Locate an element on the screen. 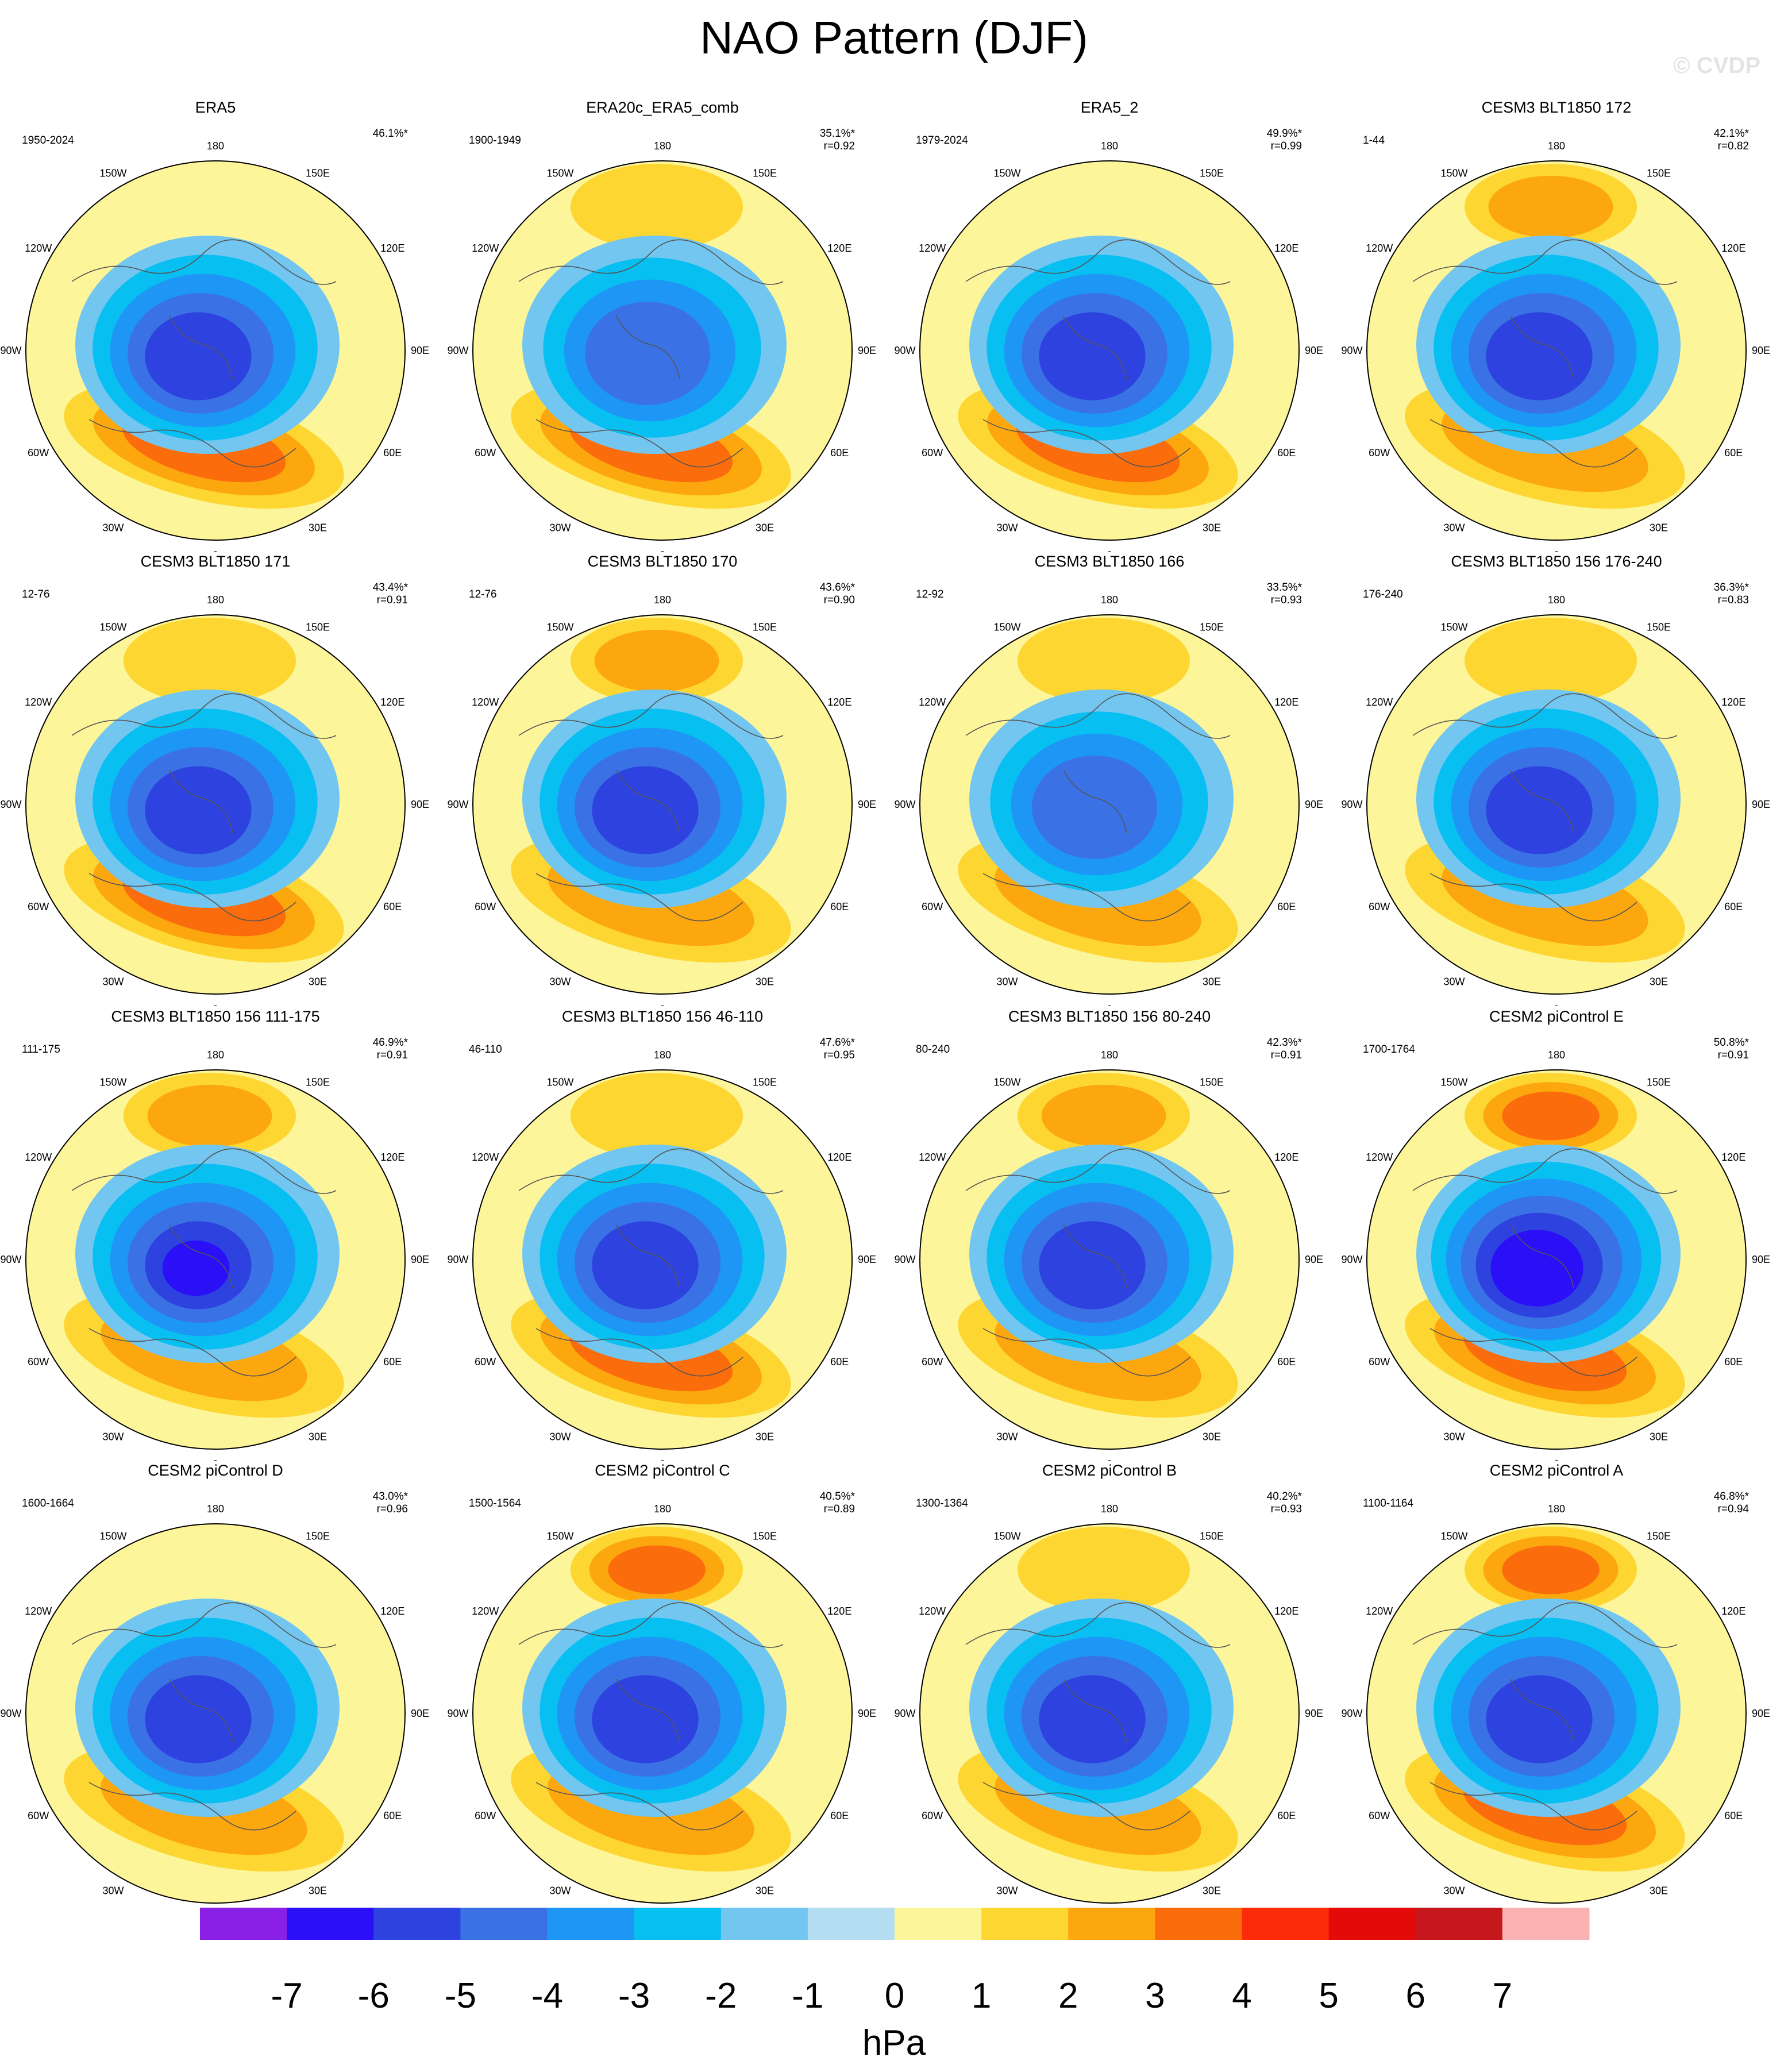  panel-stats: 40.2%* r=0.93 is located at coordinates (1264, 1503).